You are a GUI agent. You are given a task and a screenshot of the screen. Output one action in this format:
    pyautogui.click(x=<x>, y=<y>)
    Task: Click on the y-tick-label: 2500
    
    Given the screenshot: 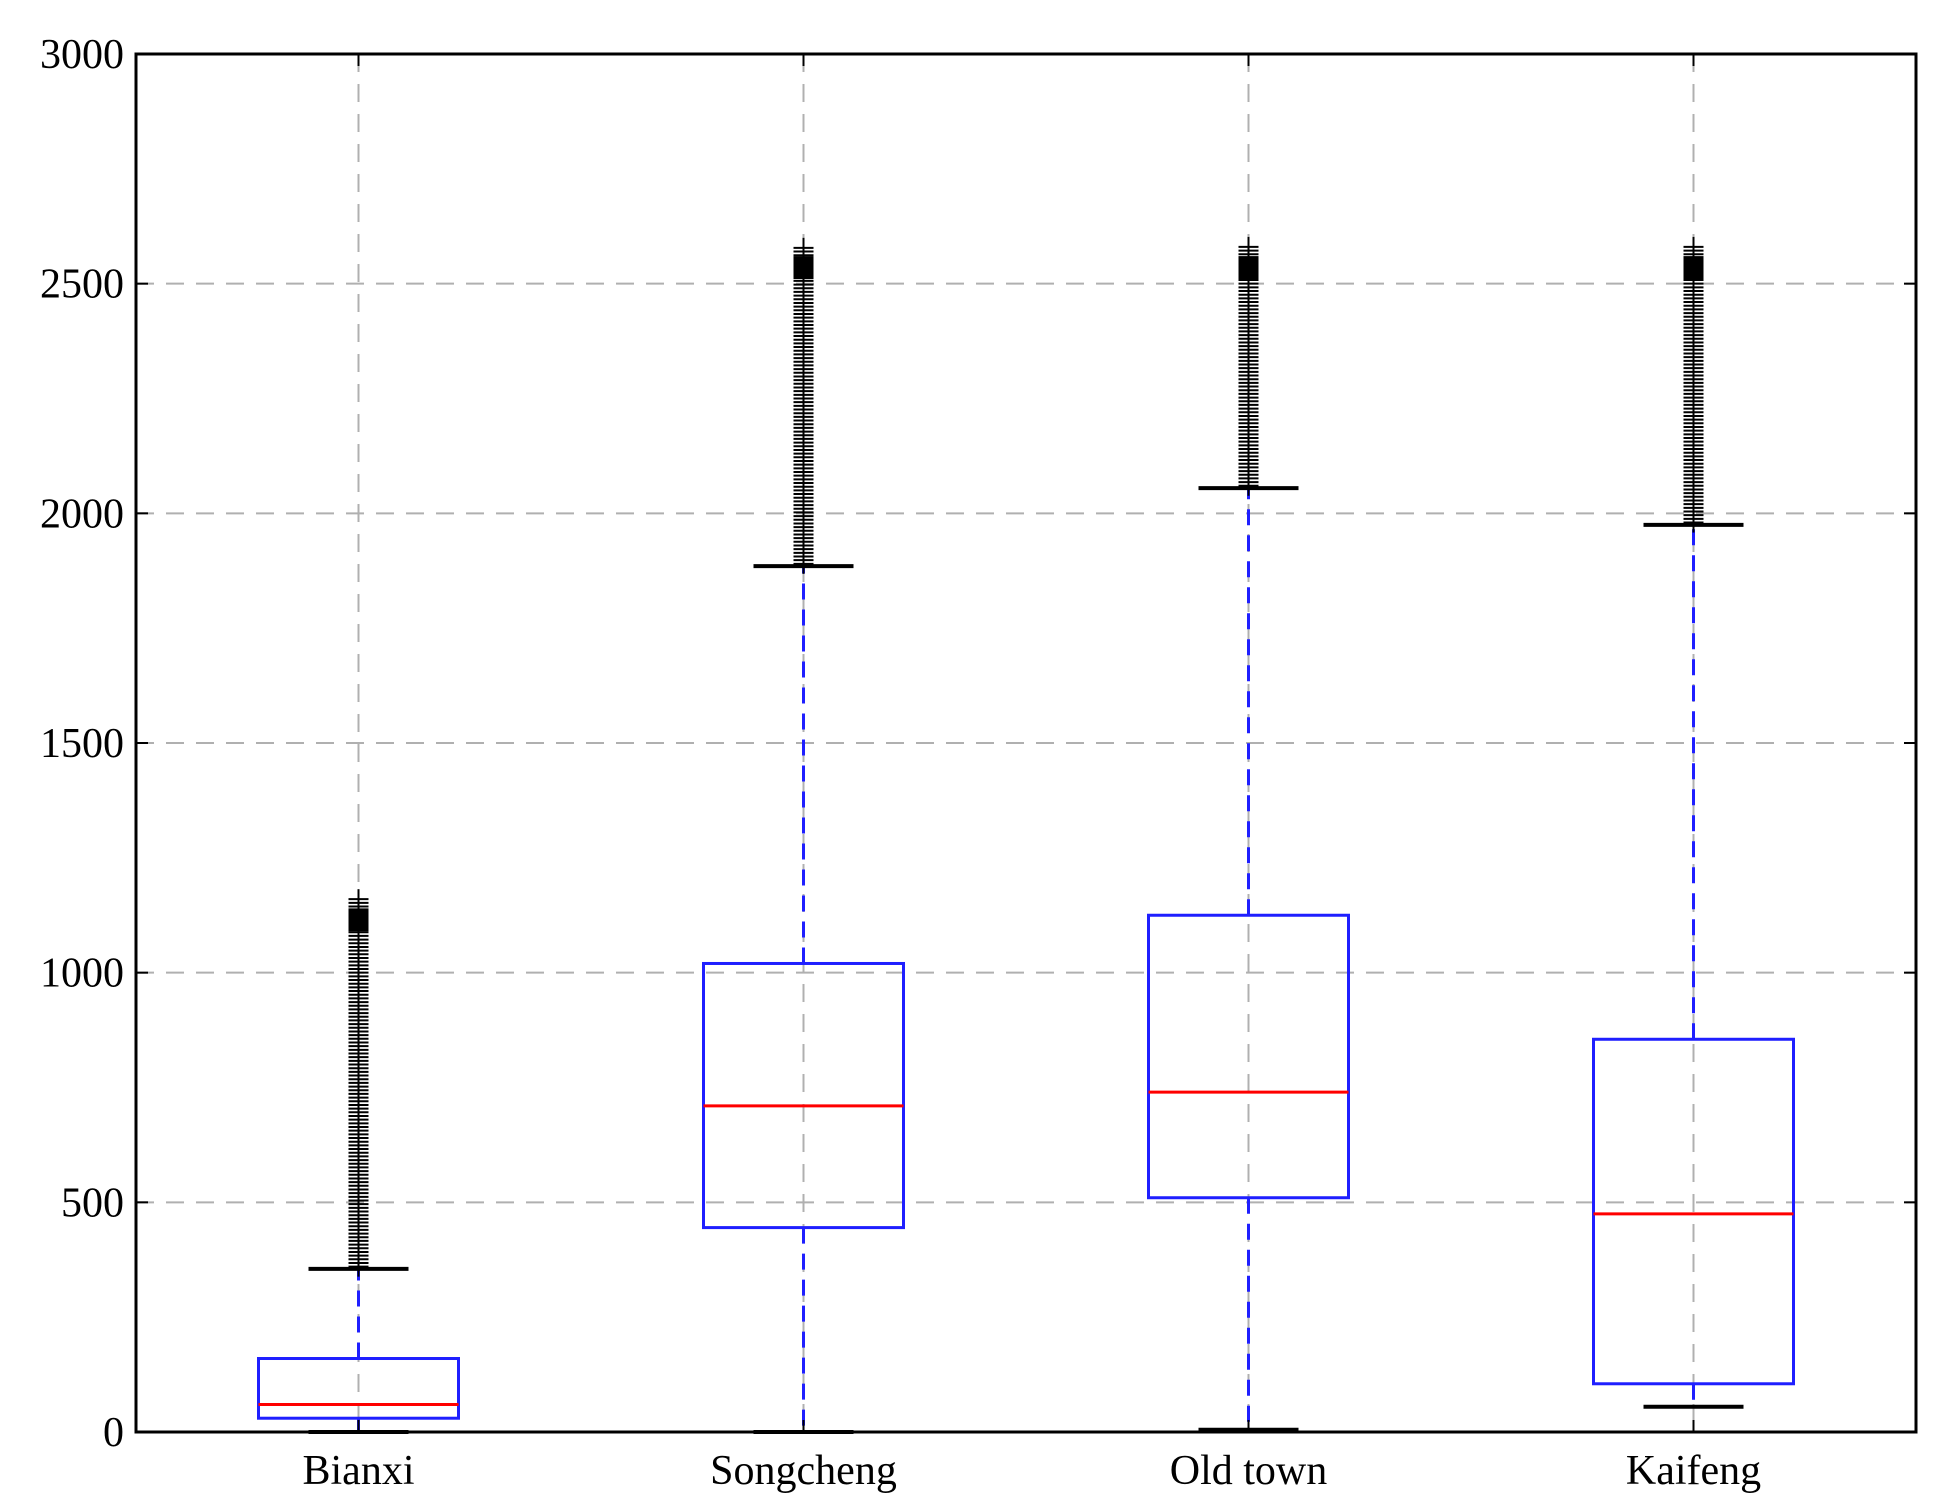 What is the action you would take?
    pyautogui.click(x=82, y=285)
    